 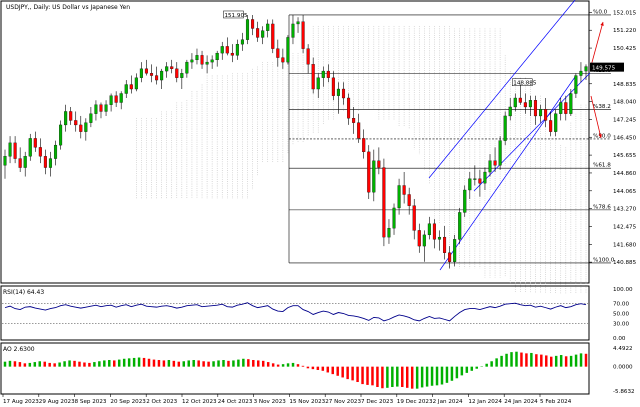 I want to click on time-tick-label: 20 Sep 2023, so click(x=128, y=402).